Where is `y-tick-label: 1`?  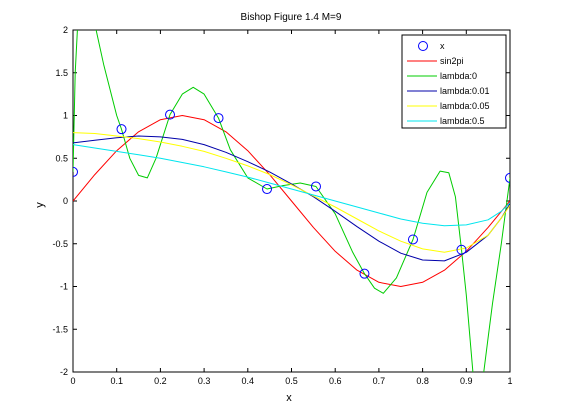
y-tick-label: 1 is located at coordinates (65, 116).